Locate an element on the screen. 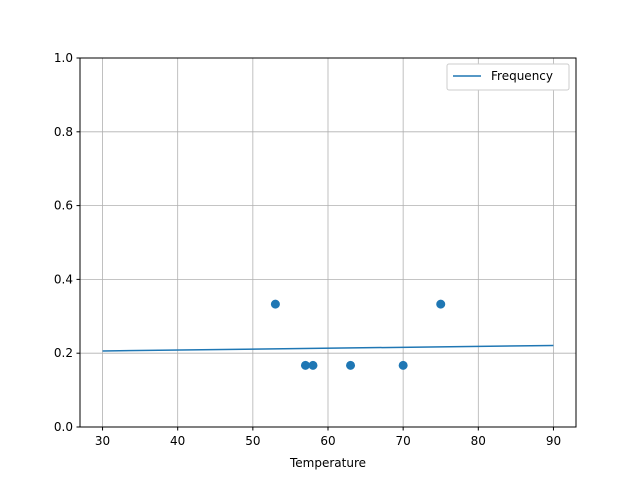 Image resolution: width=640 pixels, height=484 pixels. legend: Frequency is located at coordinates (508, 77).